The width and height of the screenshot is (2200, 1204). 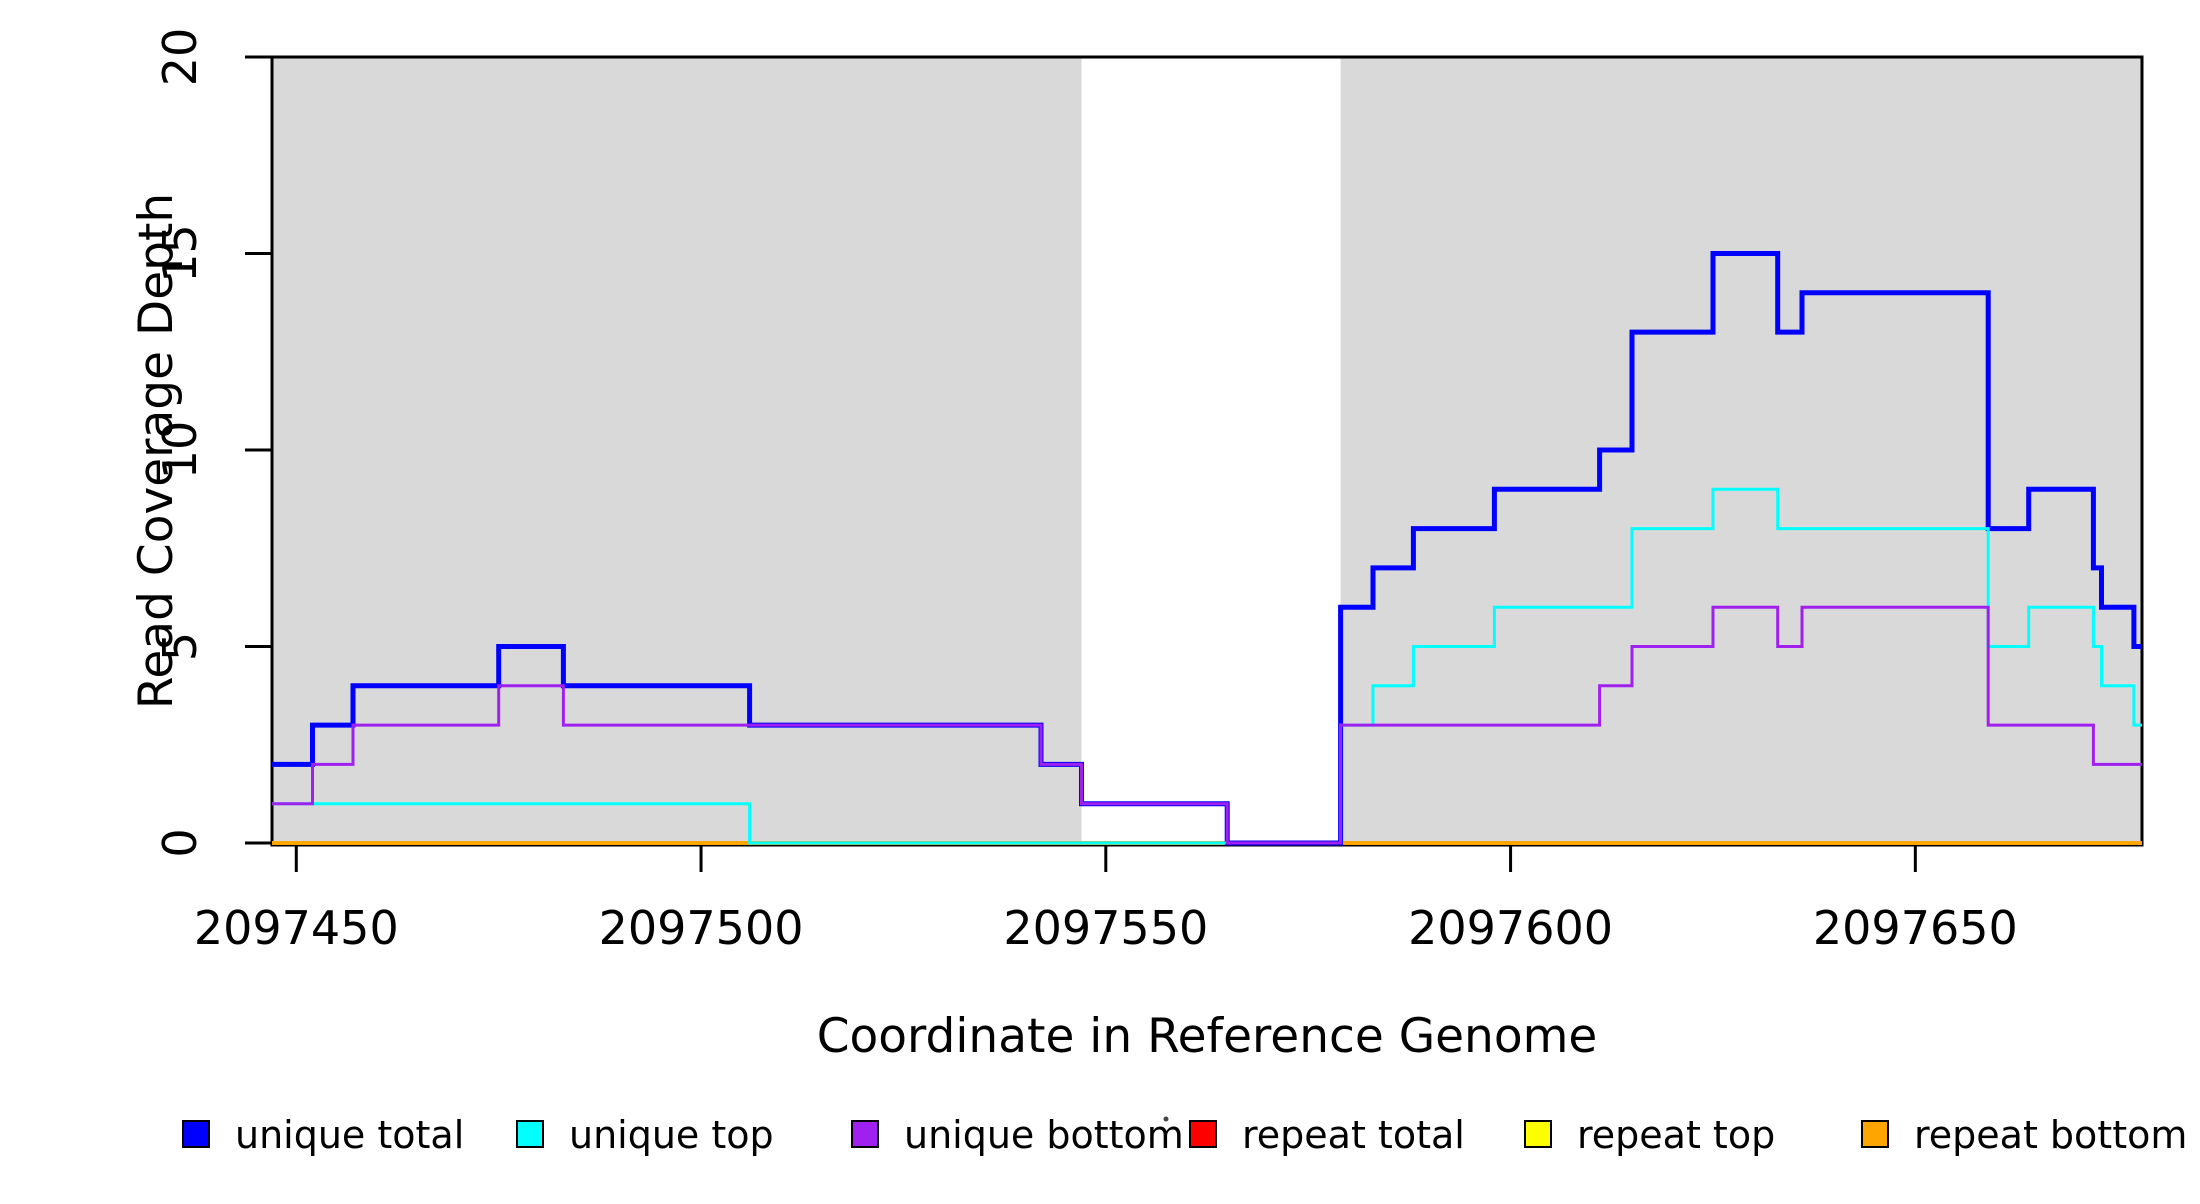 I want to click on legend-label-unique-top: unique top, so click(x=671, y=1135).